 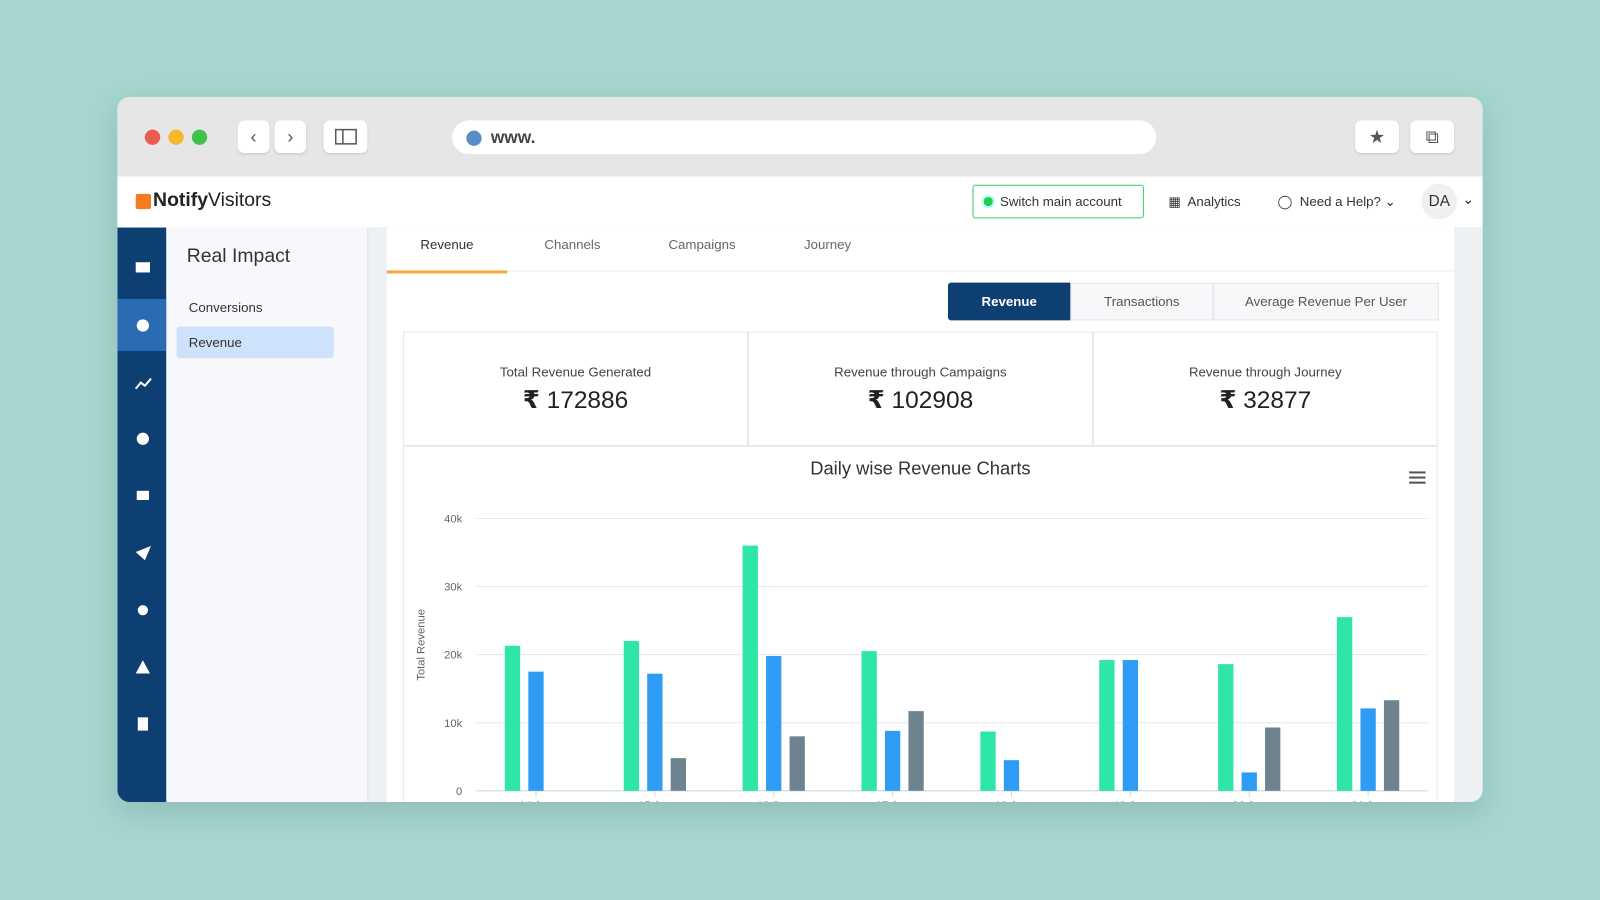 What do you see at coordinates (1249, 801) in the screenshot?
I see `x-tick-label: 20 Jun` at bounding box center [1249, 801].